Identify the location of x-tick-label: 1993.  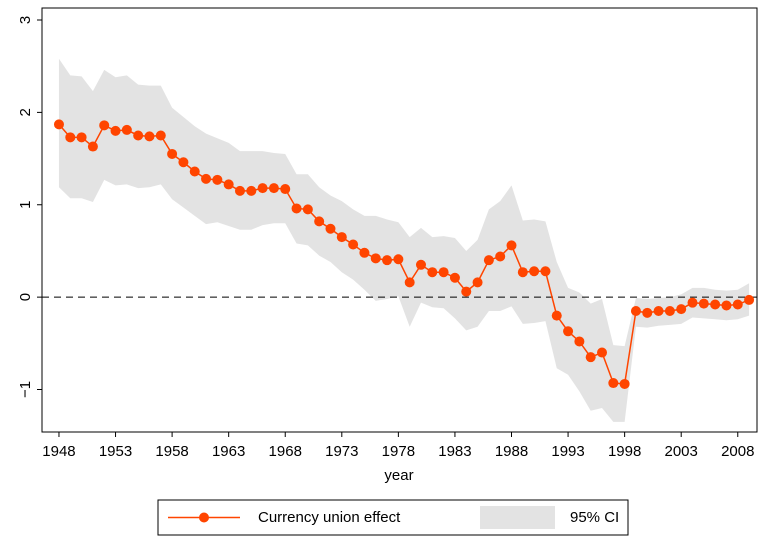
(567, 451).